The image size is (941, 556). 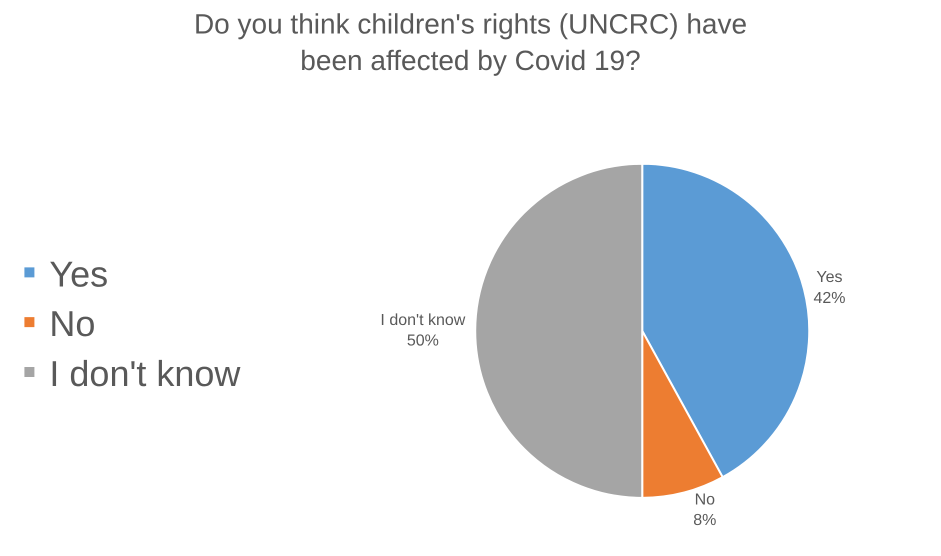 I want to click on slice-label: I don't know, so click(x=423, y=320).